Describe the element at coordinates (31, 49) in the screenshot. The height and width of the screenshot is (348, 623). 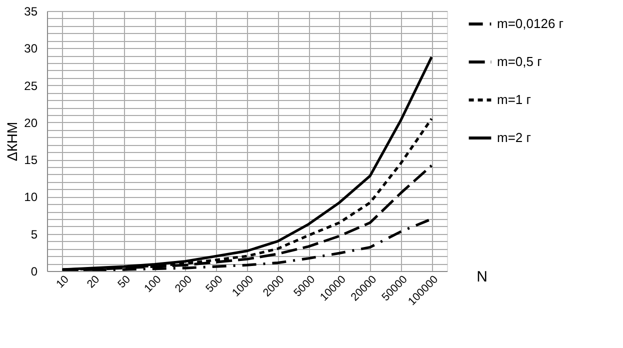
I see `y-tick-label: 30` at that location.